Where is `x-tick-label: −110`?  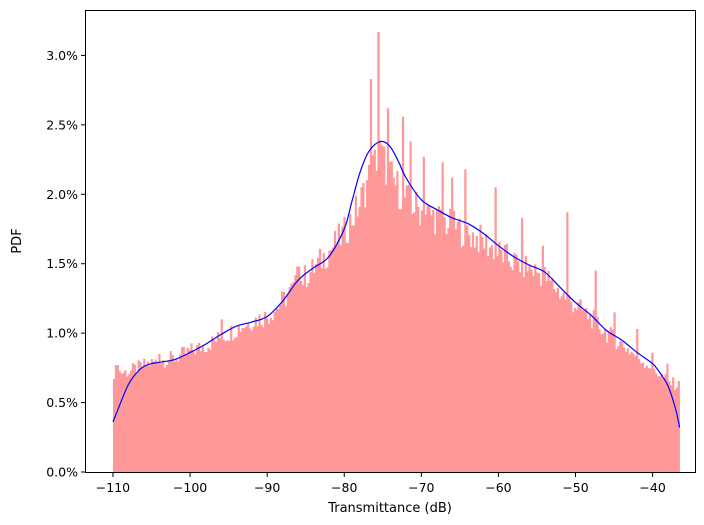
x-tick-label: −110 is located at coordinates (113, 487).